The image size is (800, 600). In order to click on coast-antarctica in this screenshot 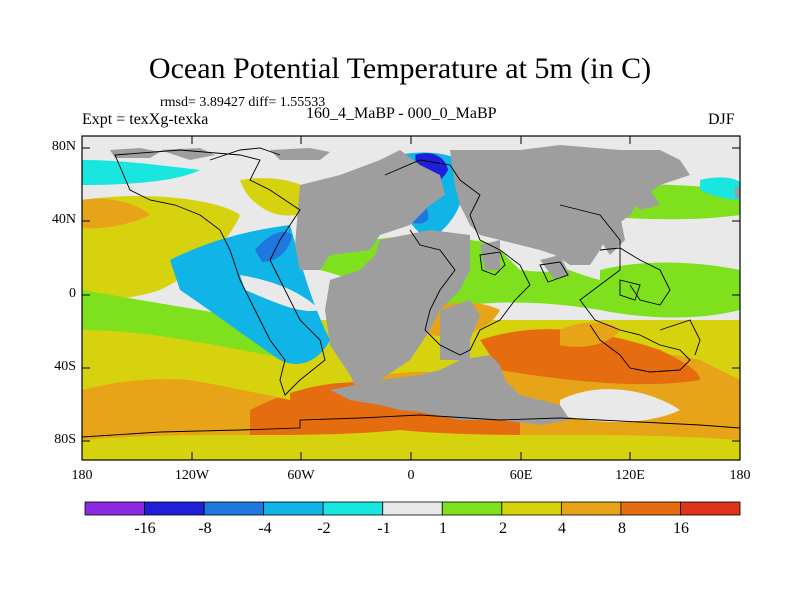, I will do `click(411, 426)`.